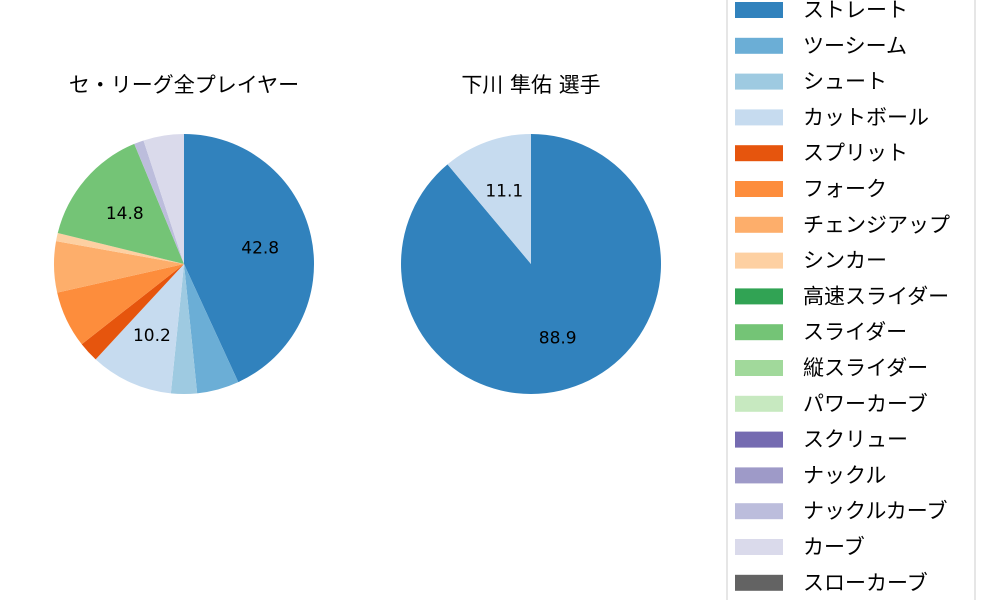 The width and height of the screenshot is (1000, 604). I want to click on legend-label-2: シュート, so click(845, 82).